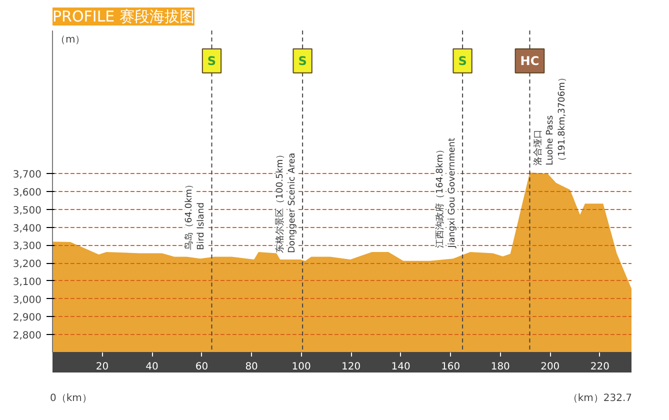  What do you see at coordinates (27, 246) in the screenshot?
I see `y-tick-label: 3,300` at bounding box center [27, 246].